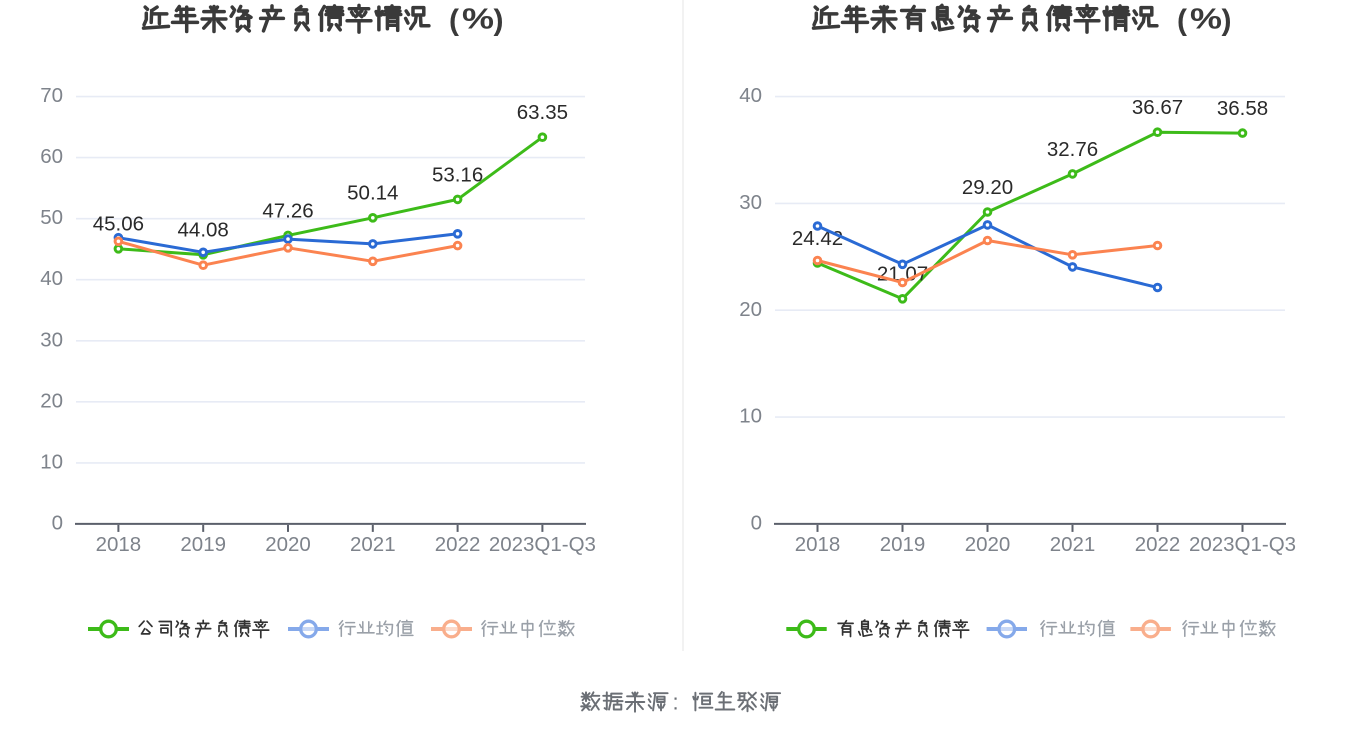 The image size is (1360, 739). Describe the element at coordinates (457, 174) in the screenshot. I see `svg-text: 53.16` at that location.